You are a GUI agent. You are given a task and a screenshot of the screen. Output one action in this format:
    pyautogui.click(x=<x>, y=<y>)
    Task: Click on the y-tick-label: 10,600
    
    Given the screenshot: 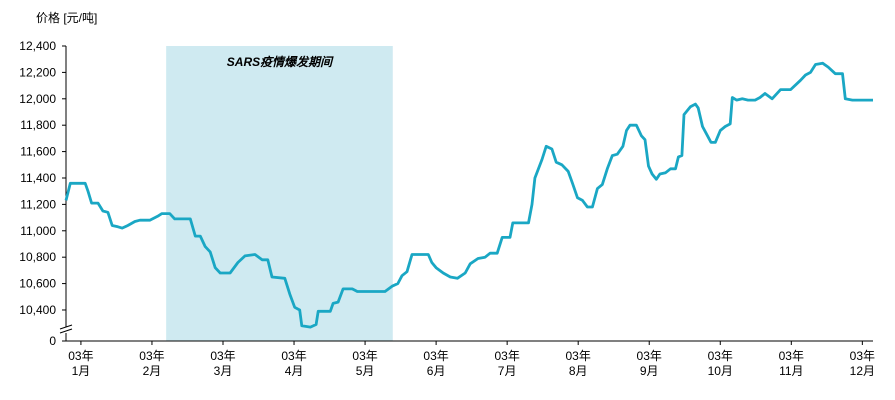 What is the action you would take?
    pyautogui.click(x=37, y=284)
    